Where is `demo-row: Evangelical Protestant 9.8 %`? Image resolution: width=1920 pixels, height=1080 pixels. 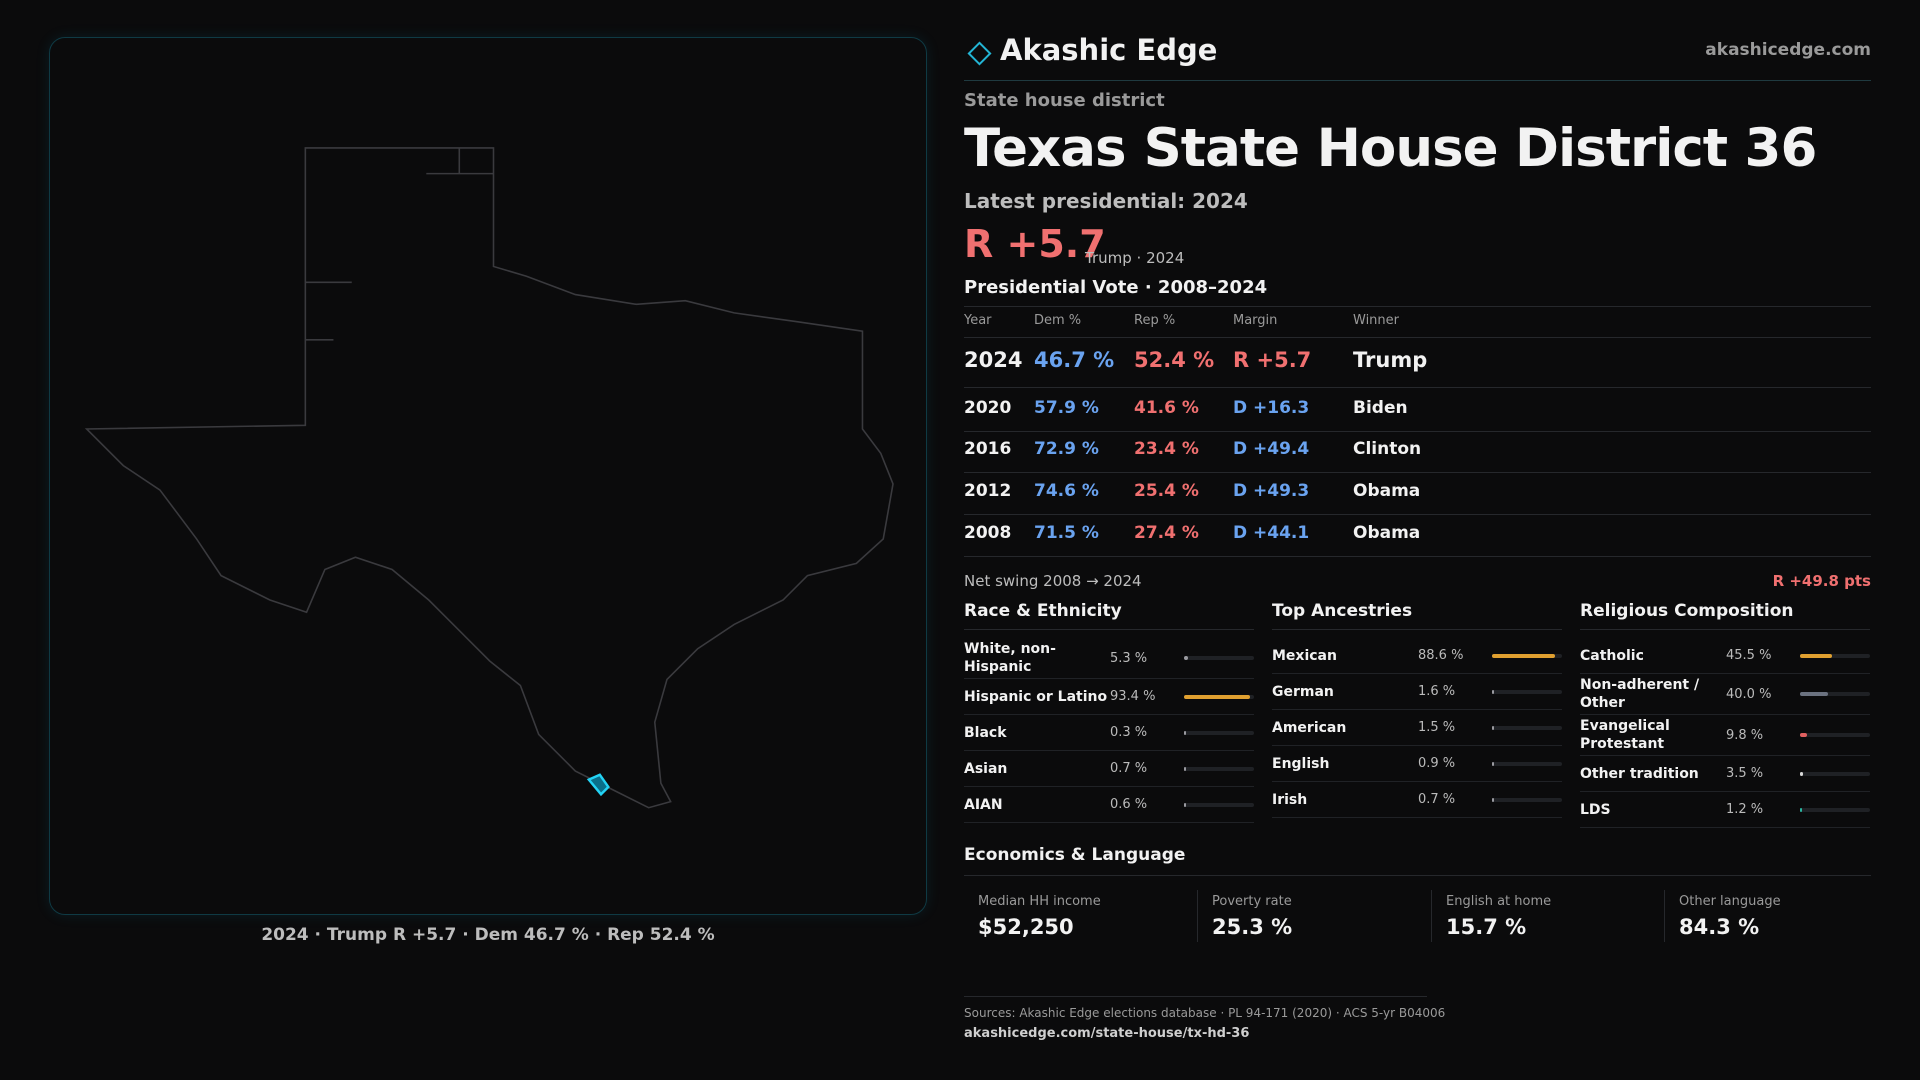
demo-row: Evangelical Protestant 9.8 % is located at coordinates (1725, 735).